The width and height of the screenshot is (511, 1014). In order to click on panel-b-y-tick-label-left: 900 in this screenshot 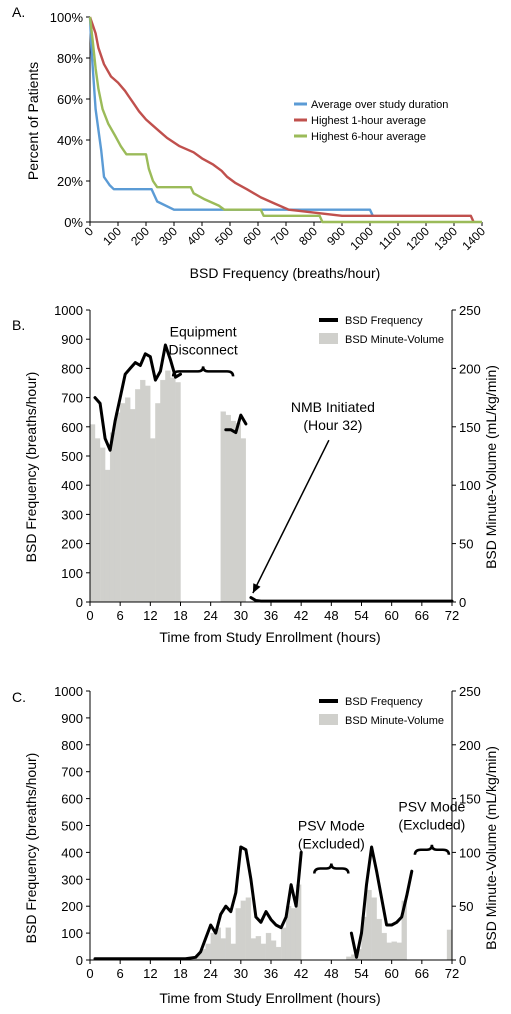, I will do `click(72, 339)`.